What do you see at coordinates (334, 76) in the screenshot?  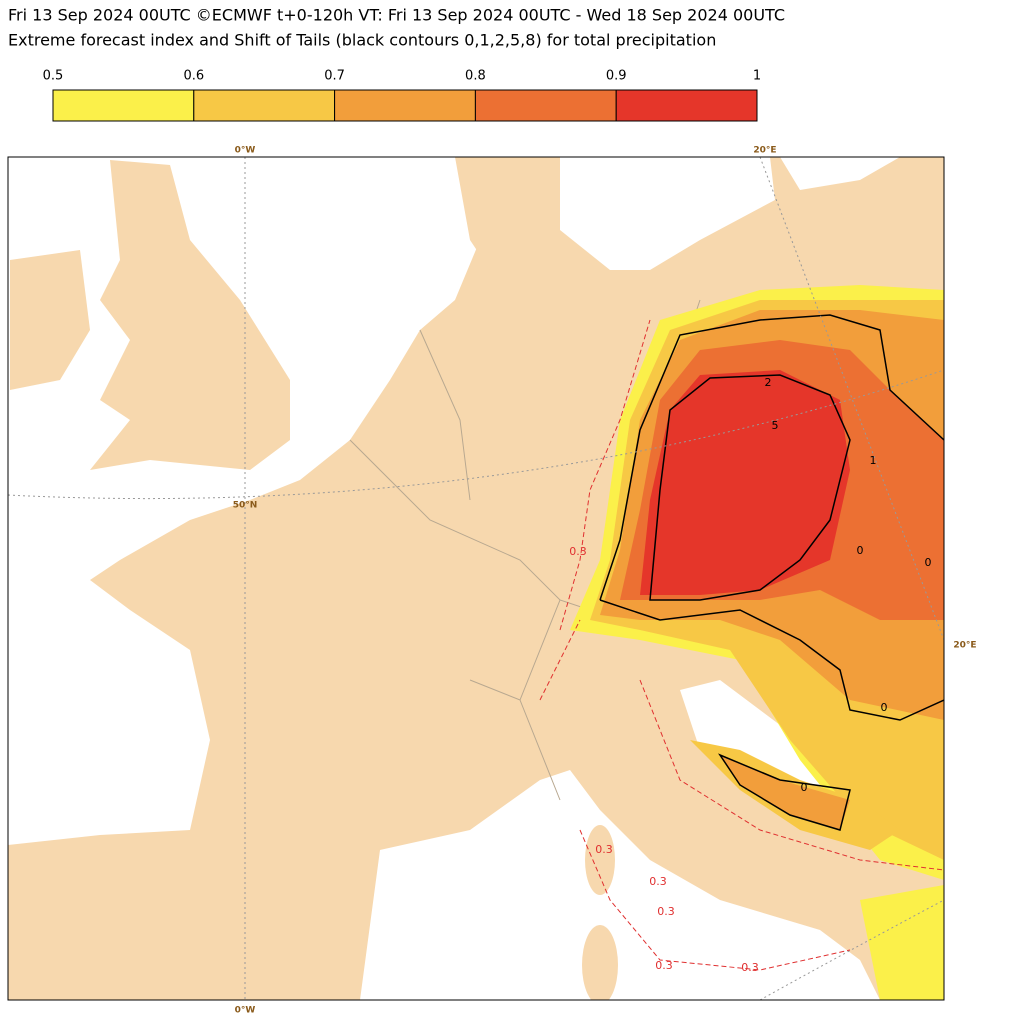 I see `colorbar-tick-label: 0.7` at bounding box center [334, 76].